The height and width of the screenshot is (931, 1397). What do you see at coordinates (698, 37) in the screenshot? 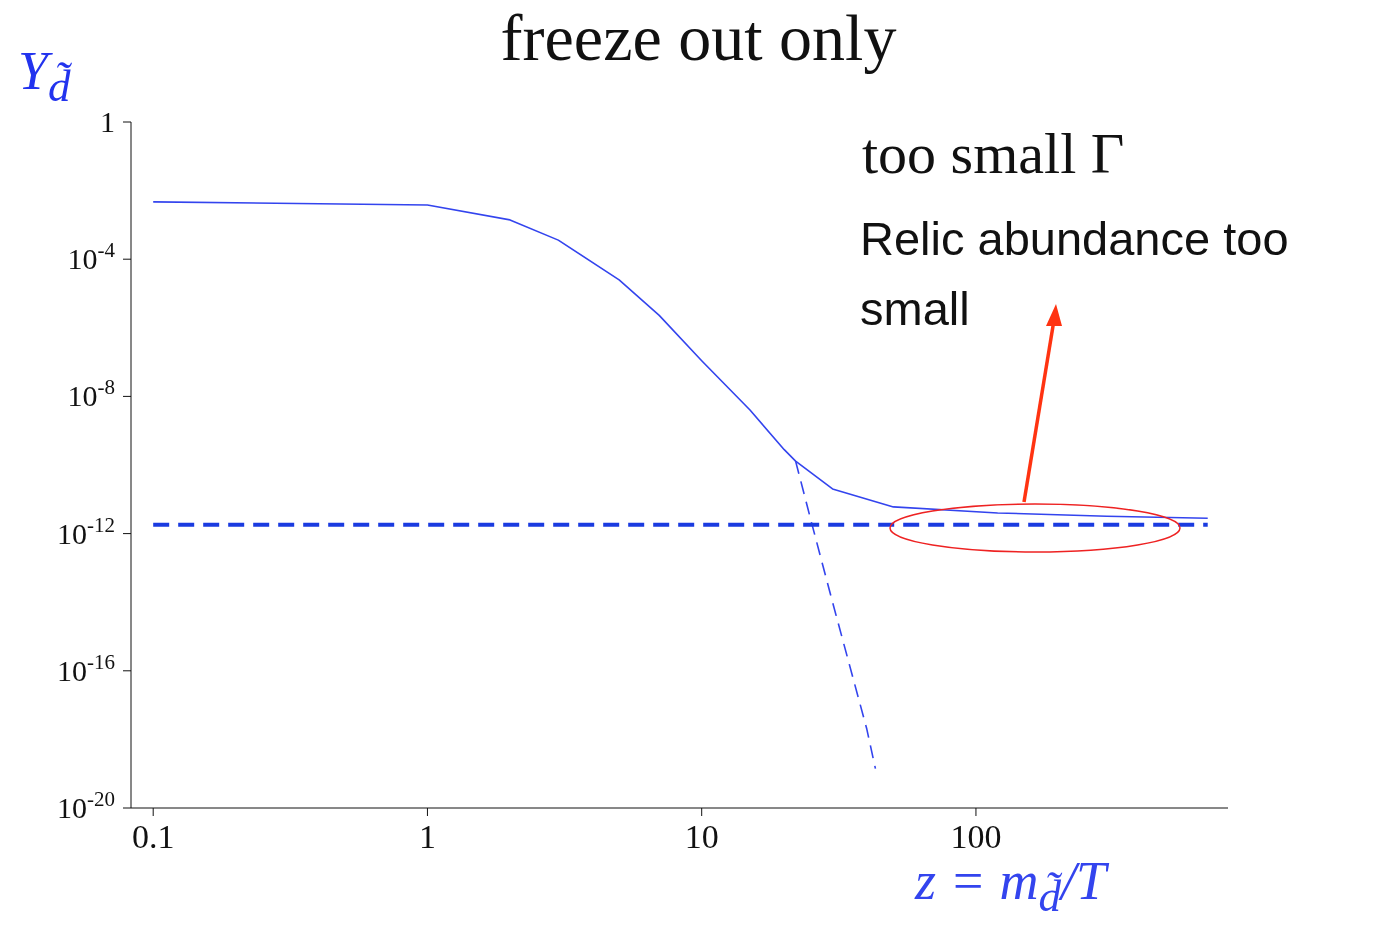
I see `chart-title: freeze out only` at bounding box center [698, 37].